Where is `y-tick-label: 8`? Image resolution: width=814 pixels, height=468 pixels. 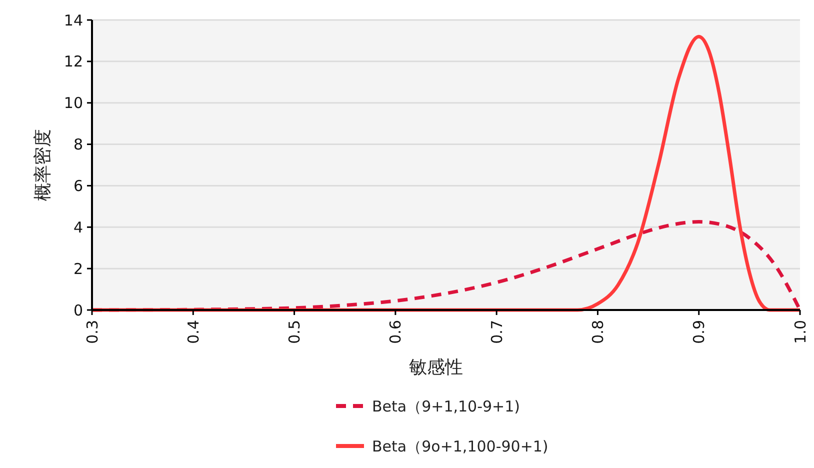
y-tick-label: 8 is located at coordinates (78, 145).